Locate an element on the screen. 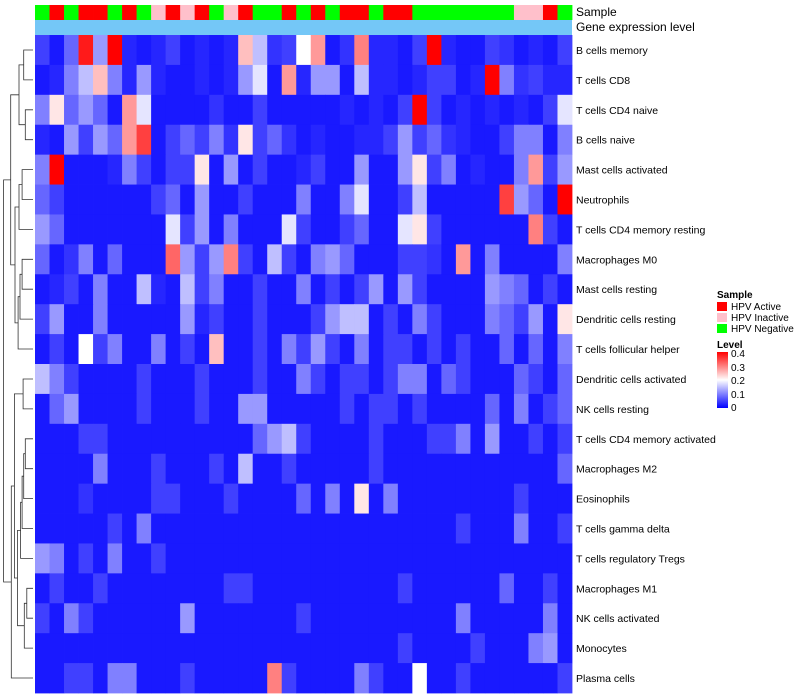 This screenshot has width=800, height=700. row-label: Neutrophils is located at coordinates (602, 201).